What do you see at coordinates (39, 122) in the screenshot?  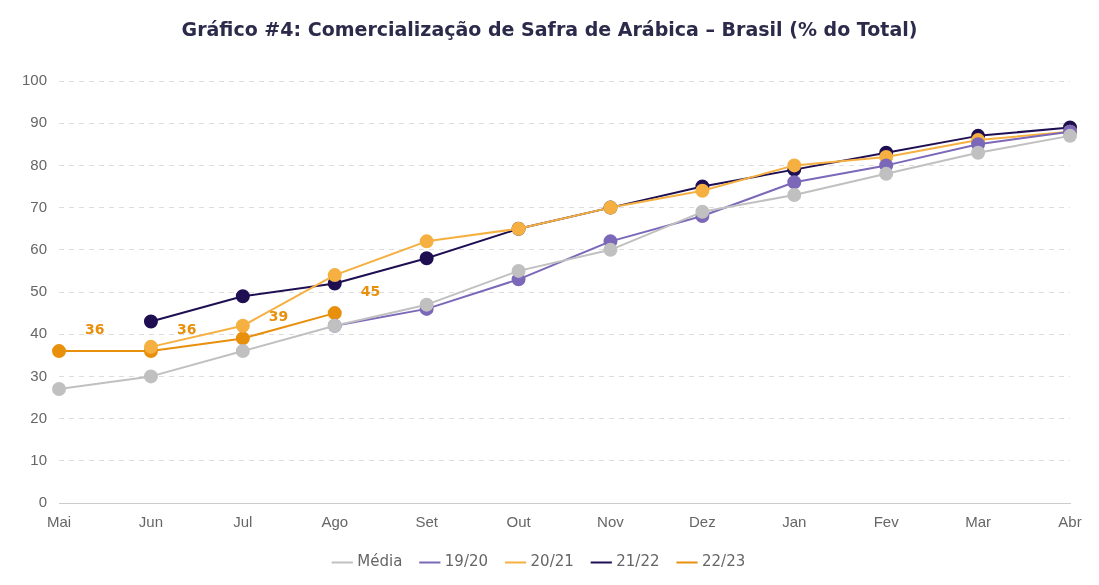 I see `y-tick-label: 90` at bounding box center [39, 122].